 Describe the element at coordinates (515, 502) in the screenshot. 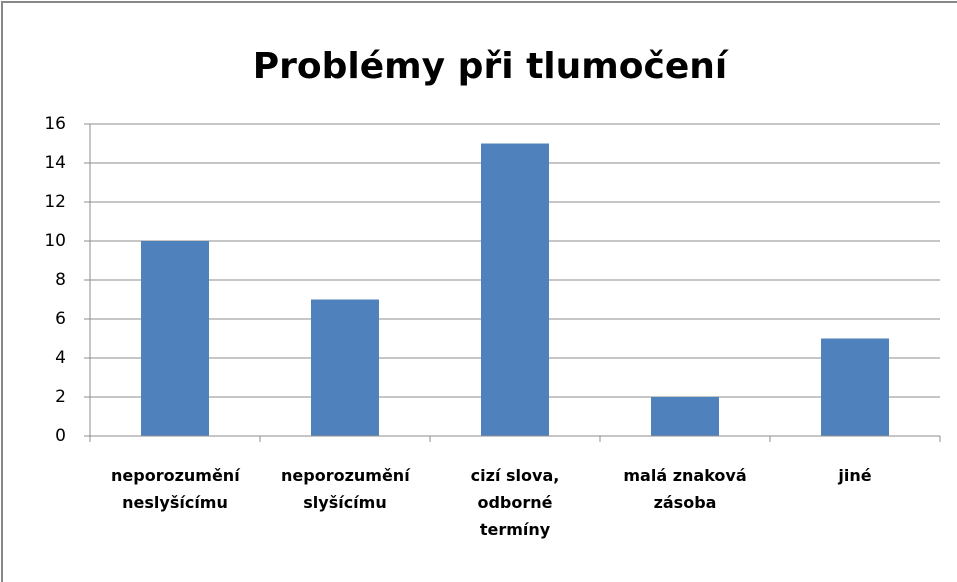

I see `x-tick-label: cizí slova, odborné termíny` at that location.